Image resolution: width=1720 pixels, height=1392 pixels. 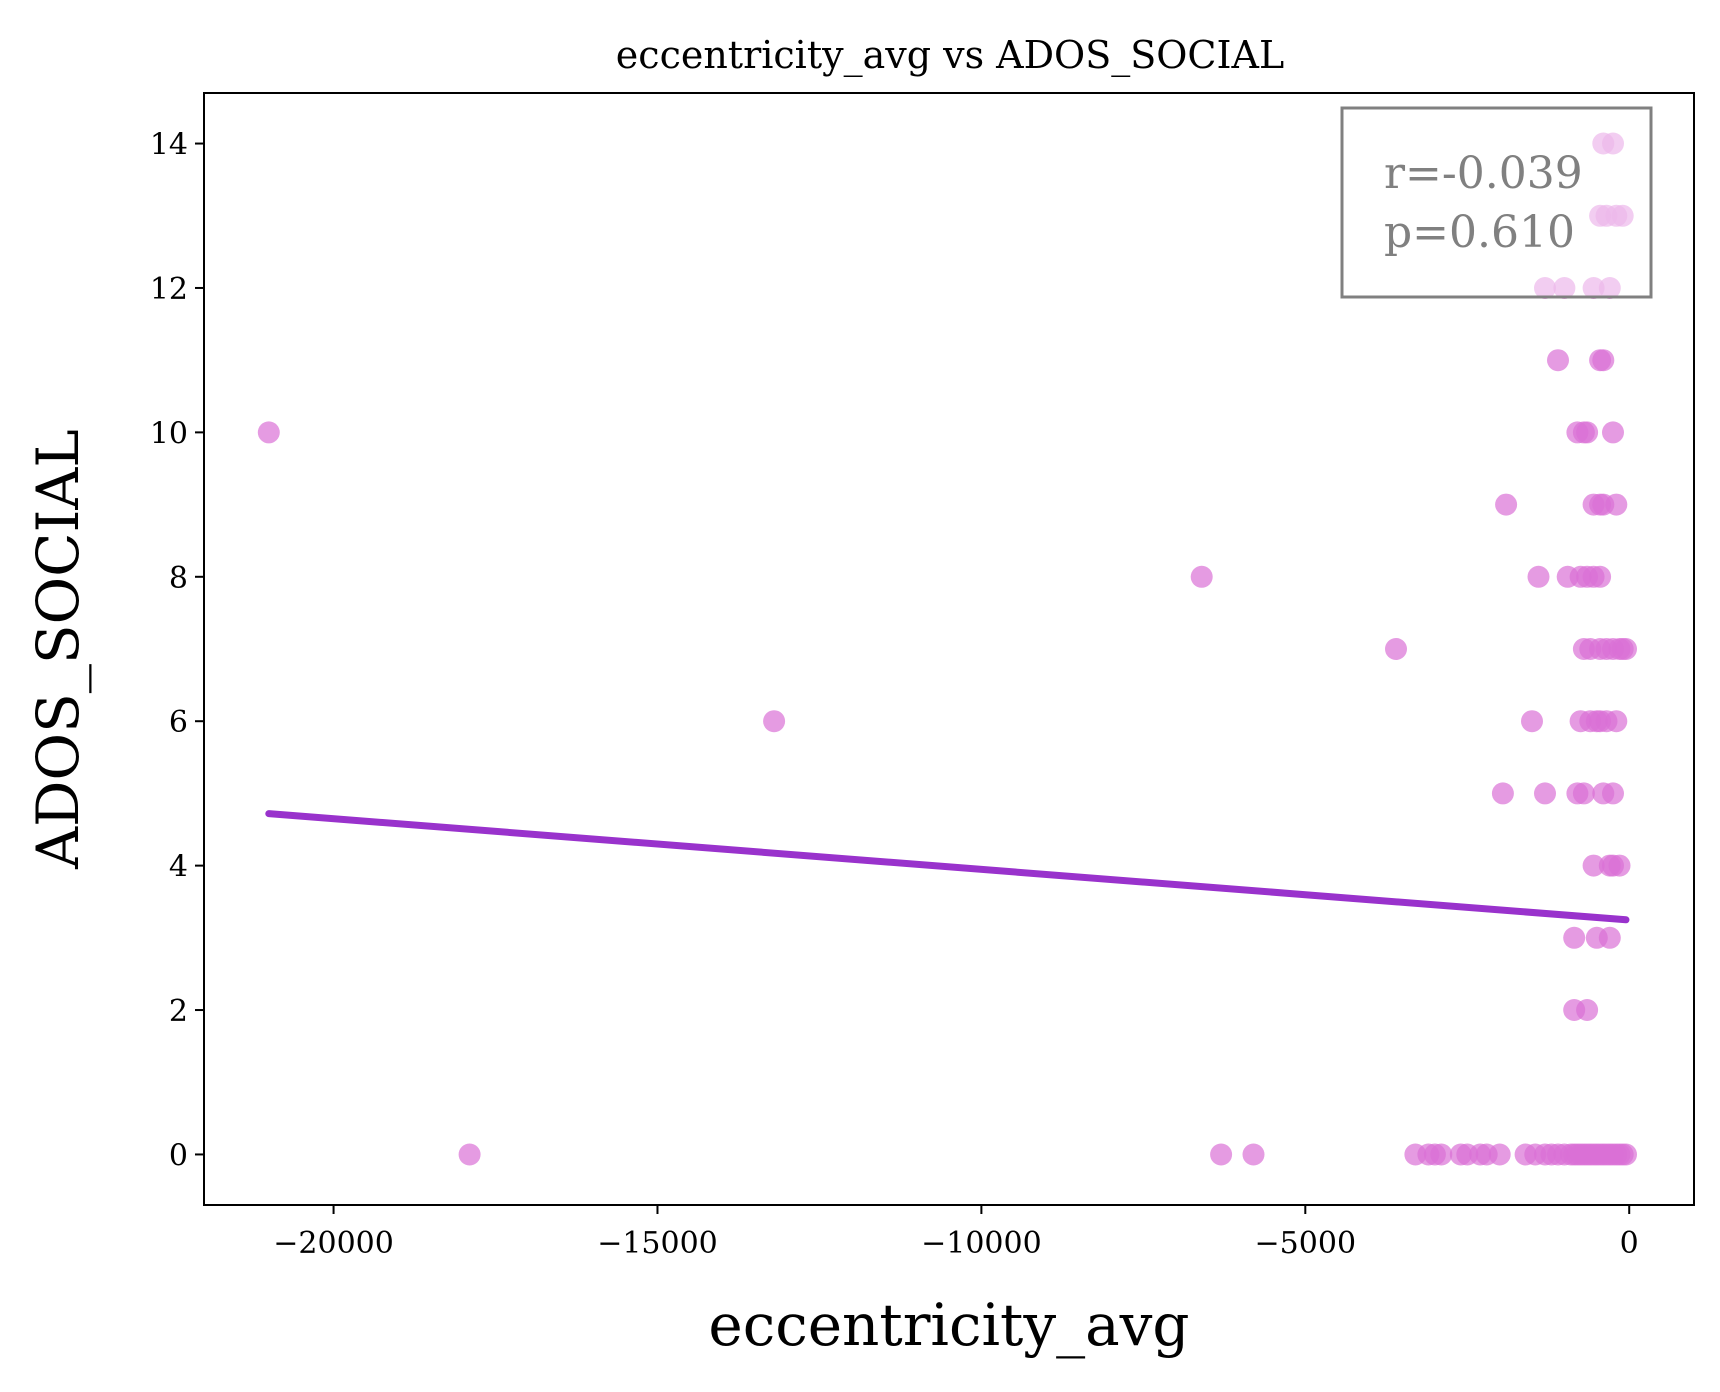 I want to click on y-tick-label: 12, so click(x=169, y=289).